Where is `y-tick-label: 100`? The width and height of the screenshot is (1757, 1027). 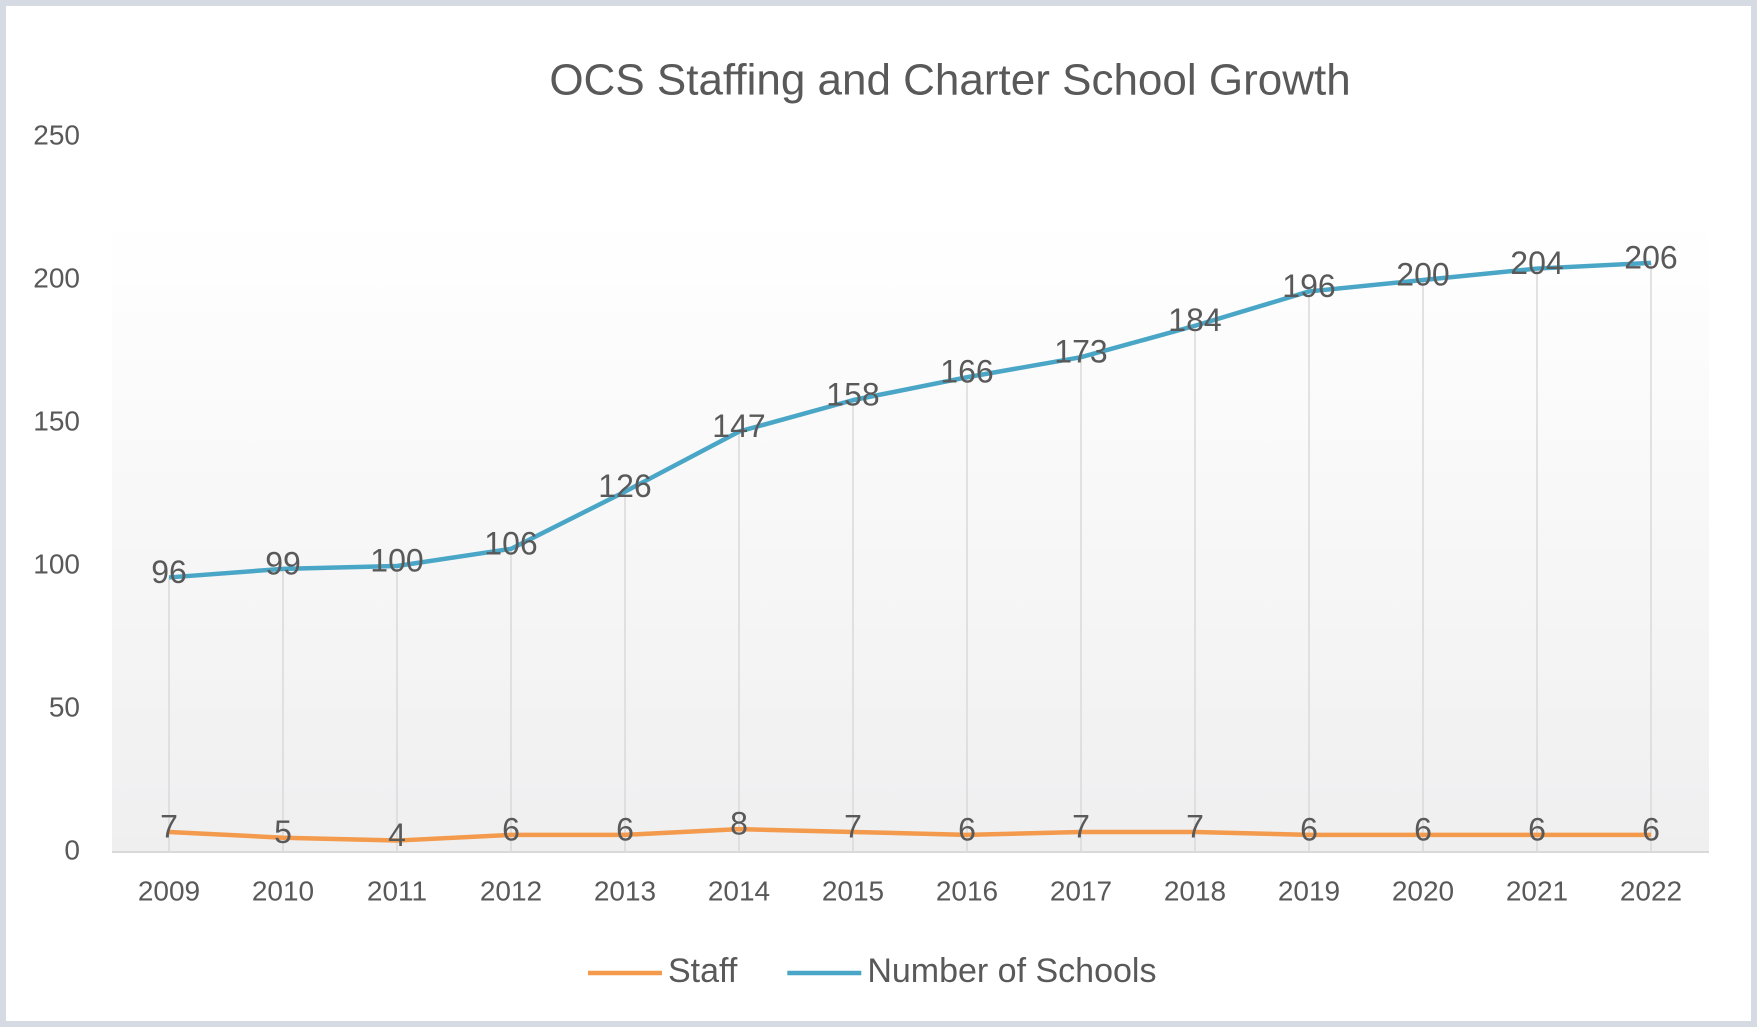 y-tick-label: 100 is located at coordinates (56, 563).